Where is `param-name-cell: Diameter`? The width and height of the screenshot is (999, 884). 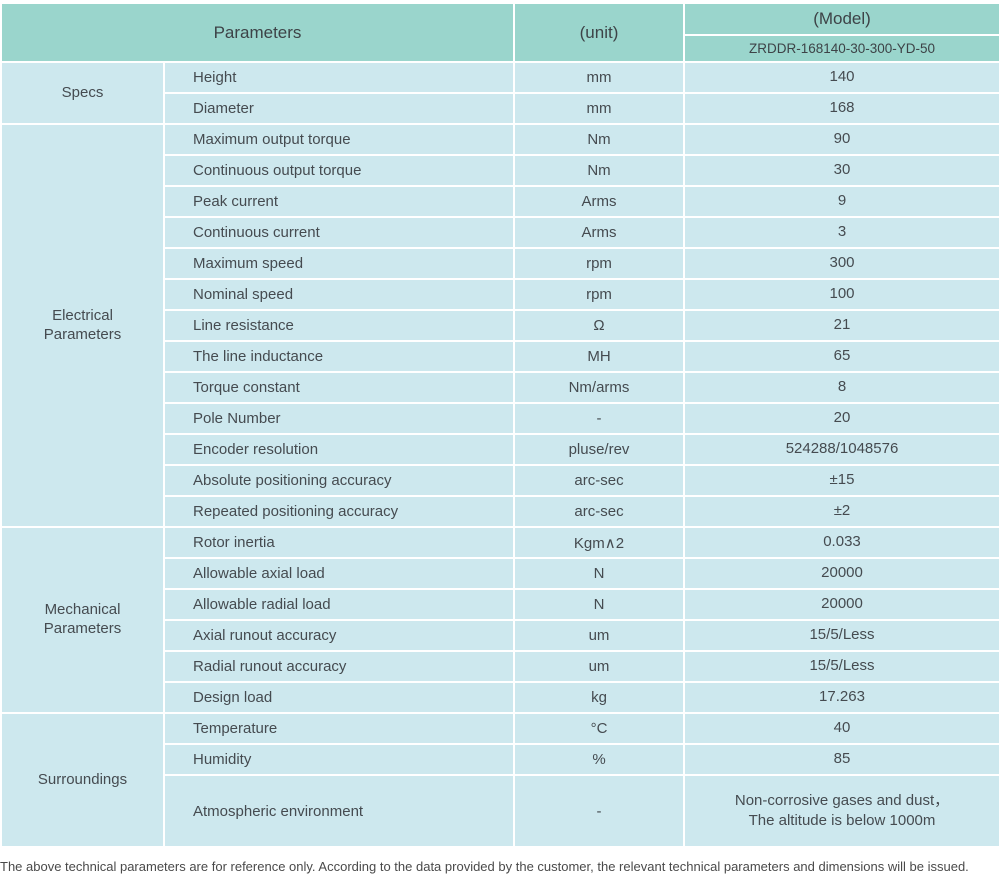 param-name-cell: Diameter is located at coordinates (339, 108).